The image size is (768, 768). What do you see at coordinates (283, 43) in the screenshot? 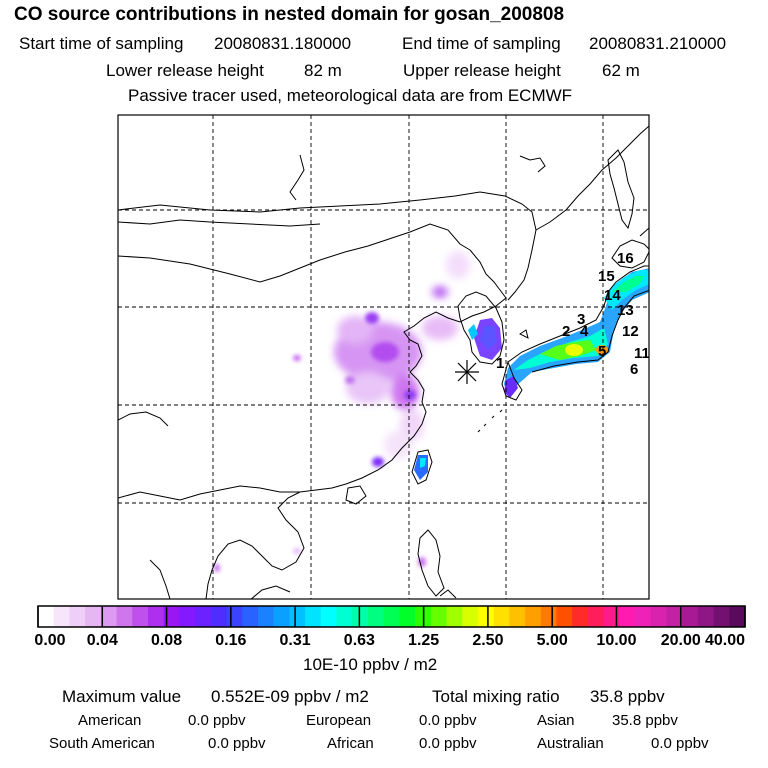
I see `start-time-value: 20080831.180000` at bounding box center [283, 43].